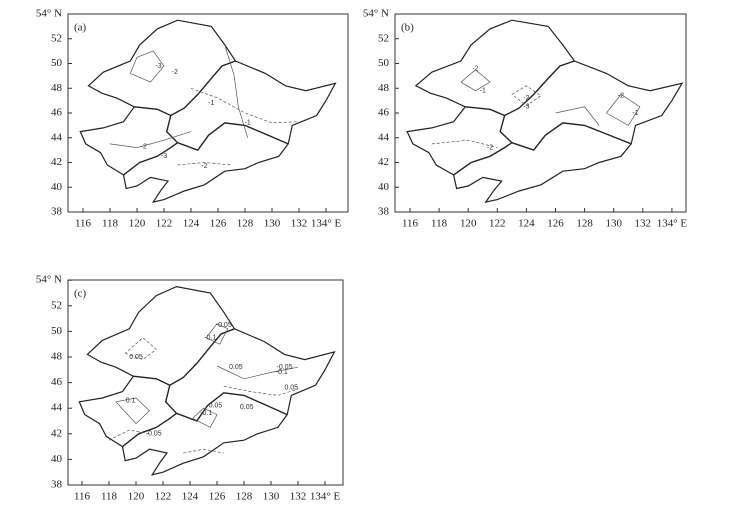 The image size is (740, 517). I want to click on region-outline, so click(207, 380).